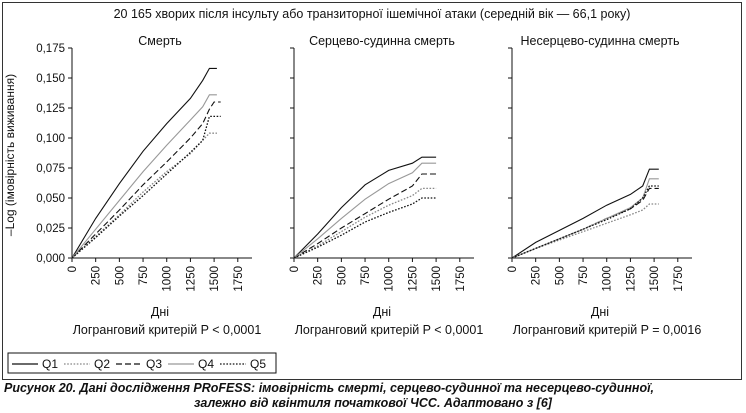 The height and width of the screenshot is (413, 746). I want to click on logrank-text: Логранговий критерій P = 0,0016, so click(607, 330).